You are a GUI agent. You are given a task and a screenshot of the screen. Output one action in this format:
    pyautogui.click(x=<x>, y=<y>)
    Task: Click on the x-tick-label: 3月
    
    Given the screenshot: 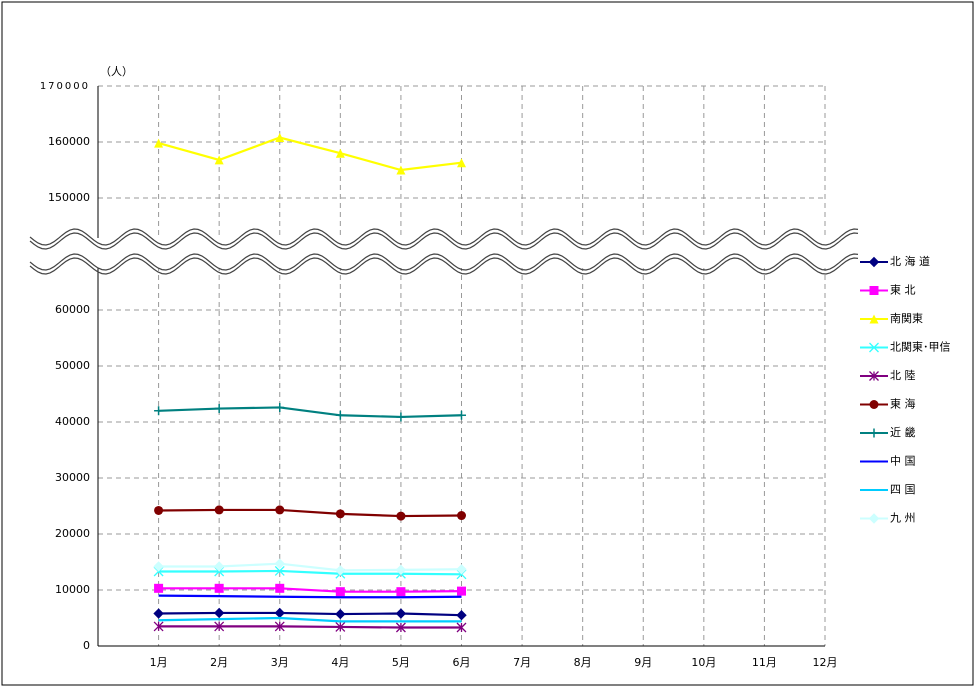 What is the action you would take?
    pyautogui.click(x=280, y=662)
    